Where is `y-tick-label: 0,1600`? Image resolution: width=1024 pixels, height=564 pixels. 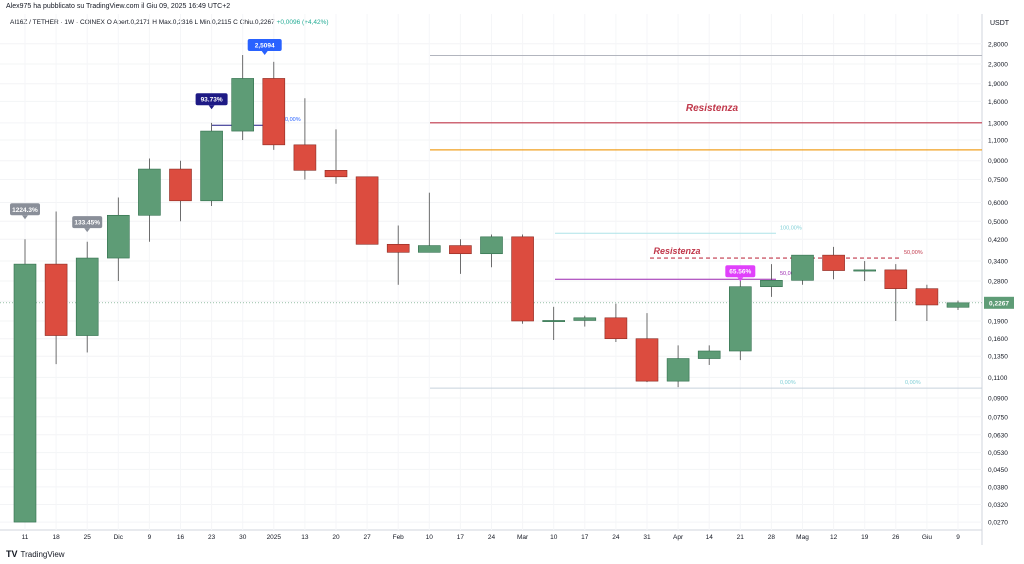
y-tick-label: 0,1600 is located at coordinates (998, 339).